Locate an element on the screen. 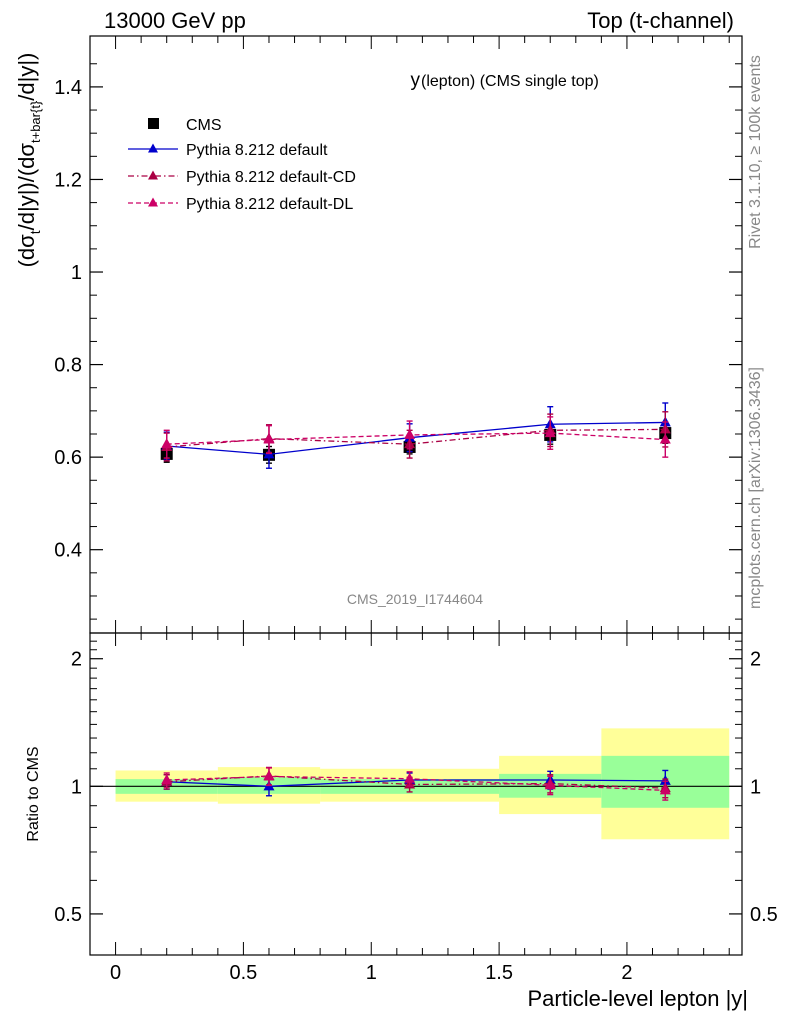  legend-label-default-cd: Pythia 8.212 default-CD is located at coordinates (271, 177).